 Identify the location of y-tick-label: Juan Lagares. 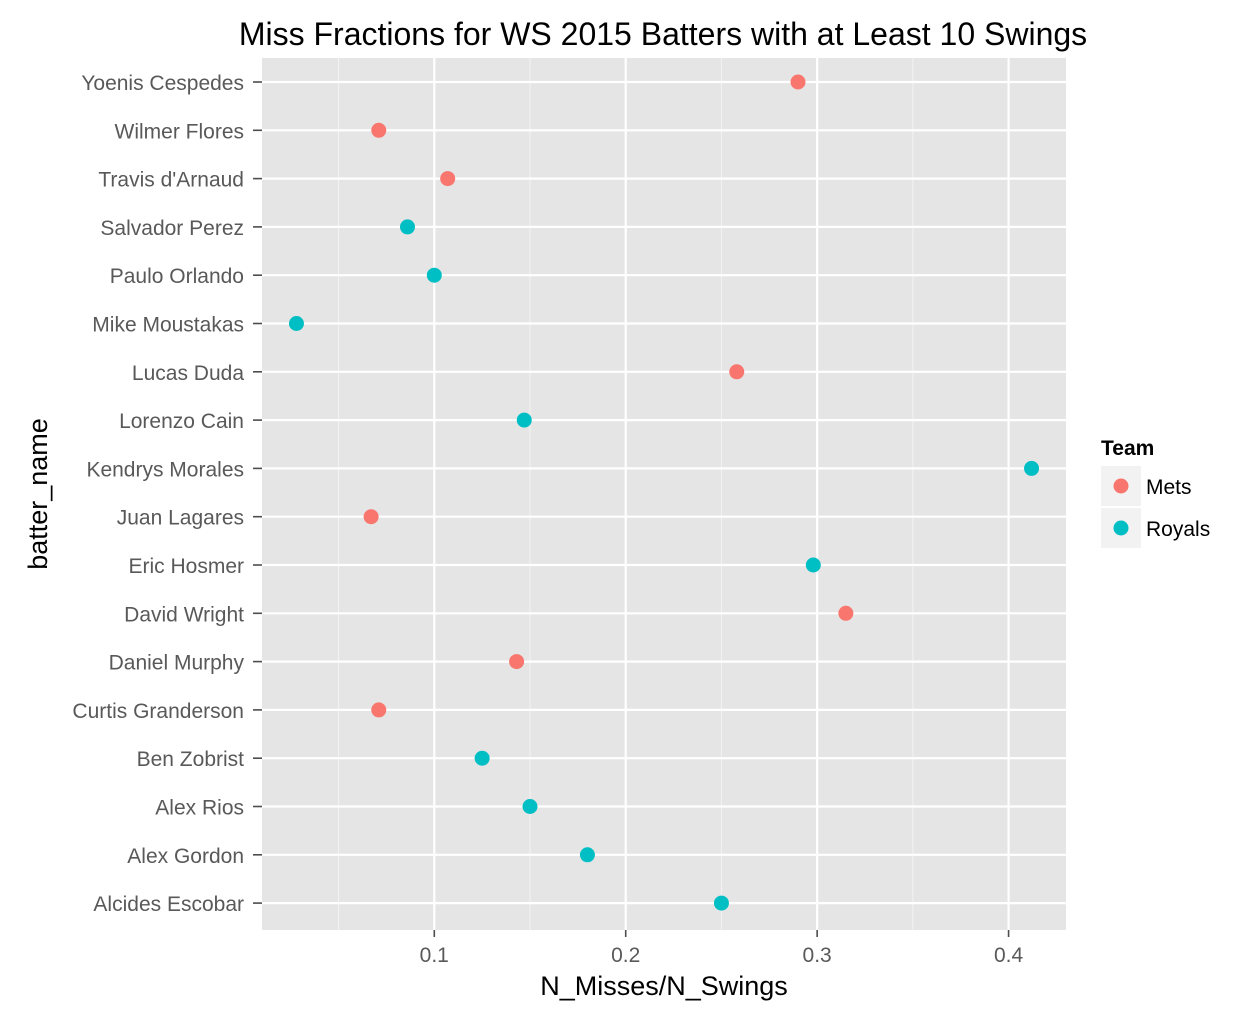
(180, 518).